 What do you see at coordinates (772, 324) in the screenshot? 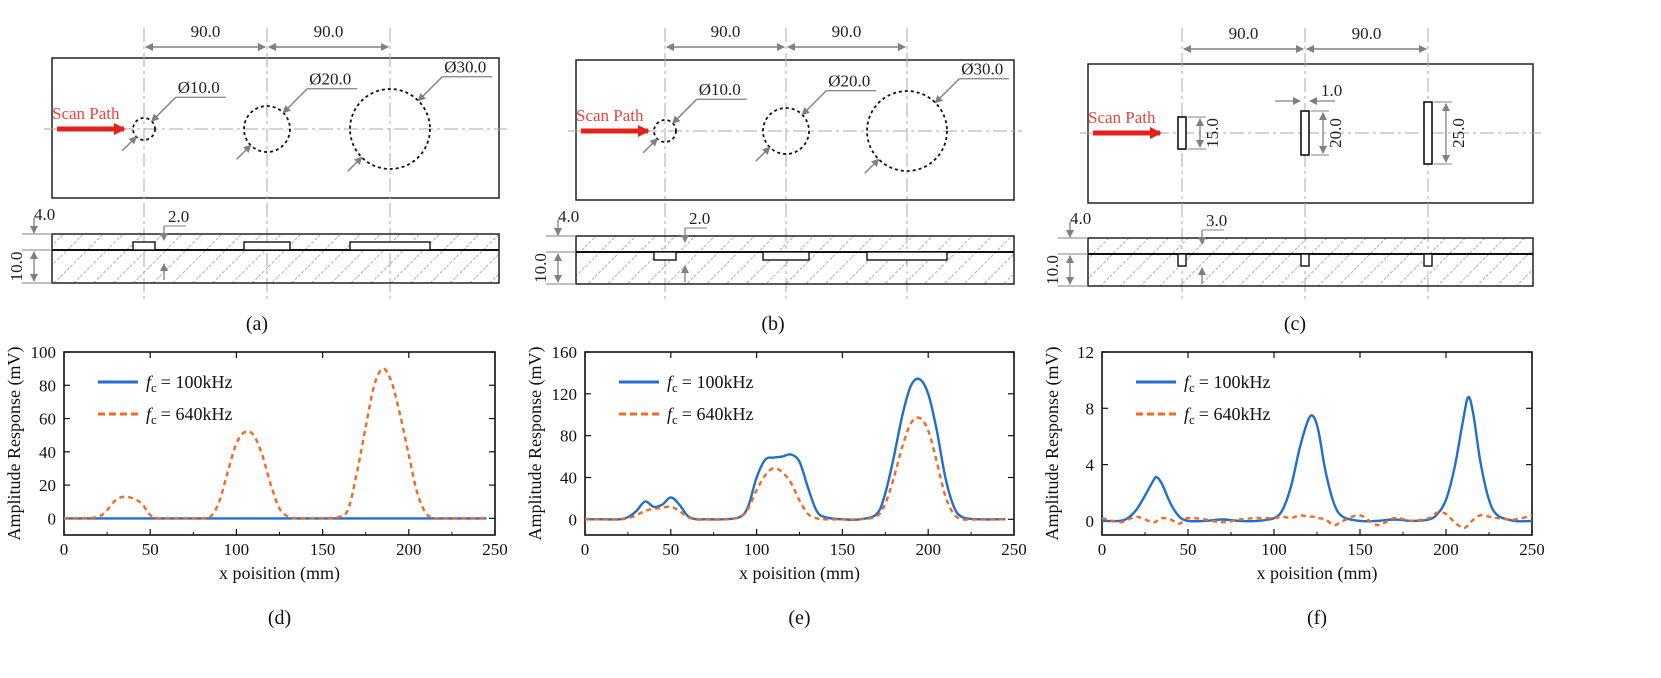
I see `caption: (b)` at bounding box center [772, 324].